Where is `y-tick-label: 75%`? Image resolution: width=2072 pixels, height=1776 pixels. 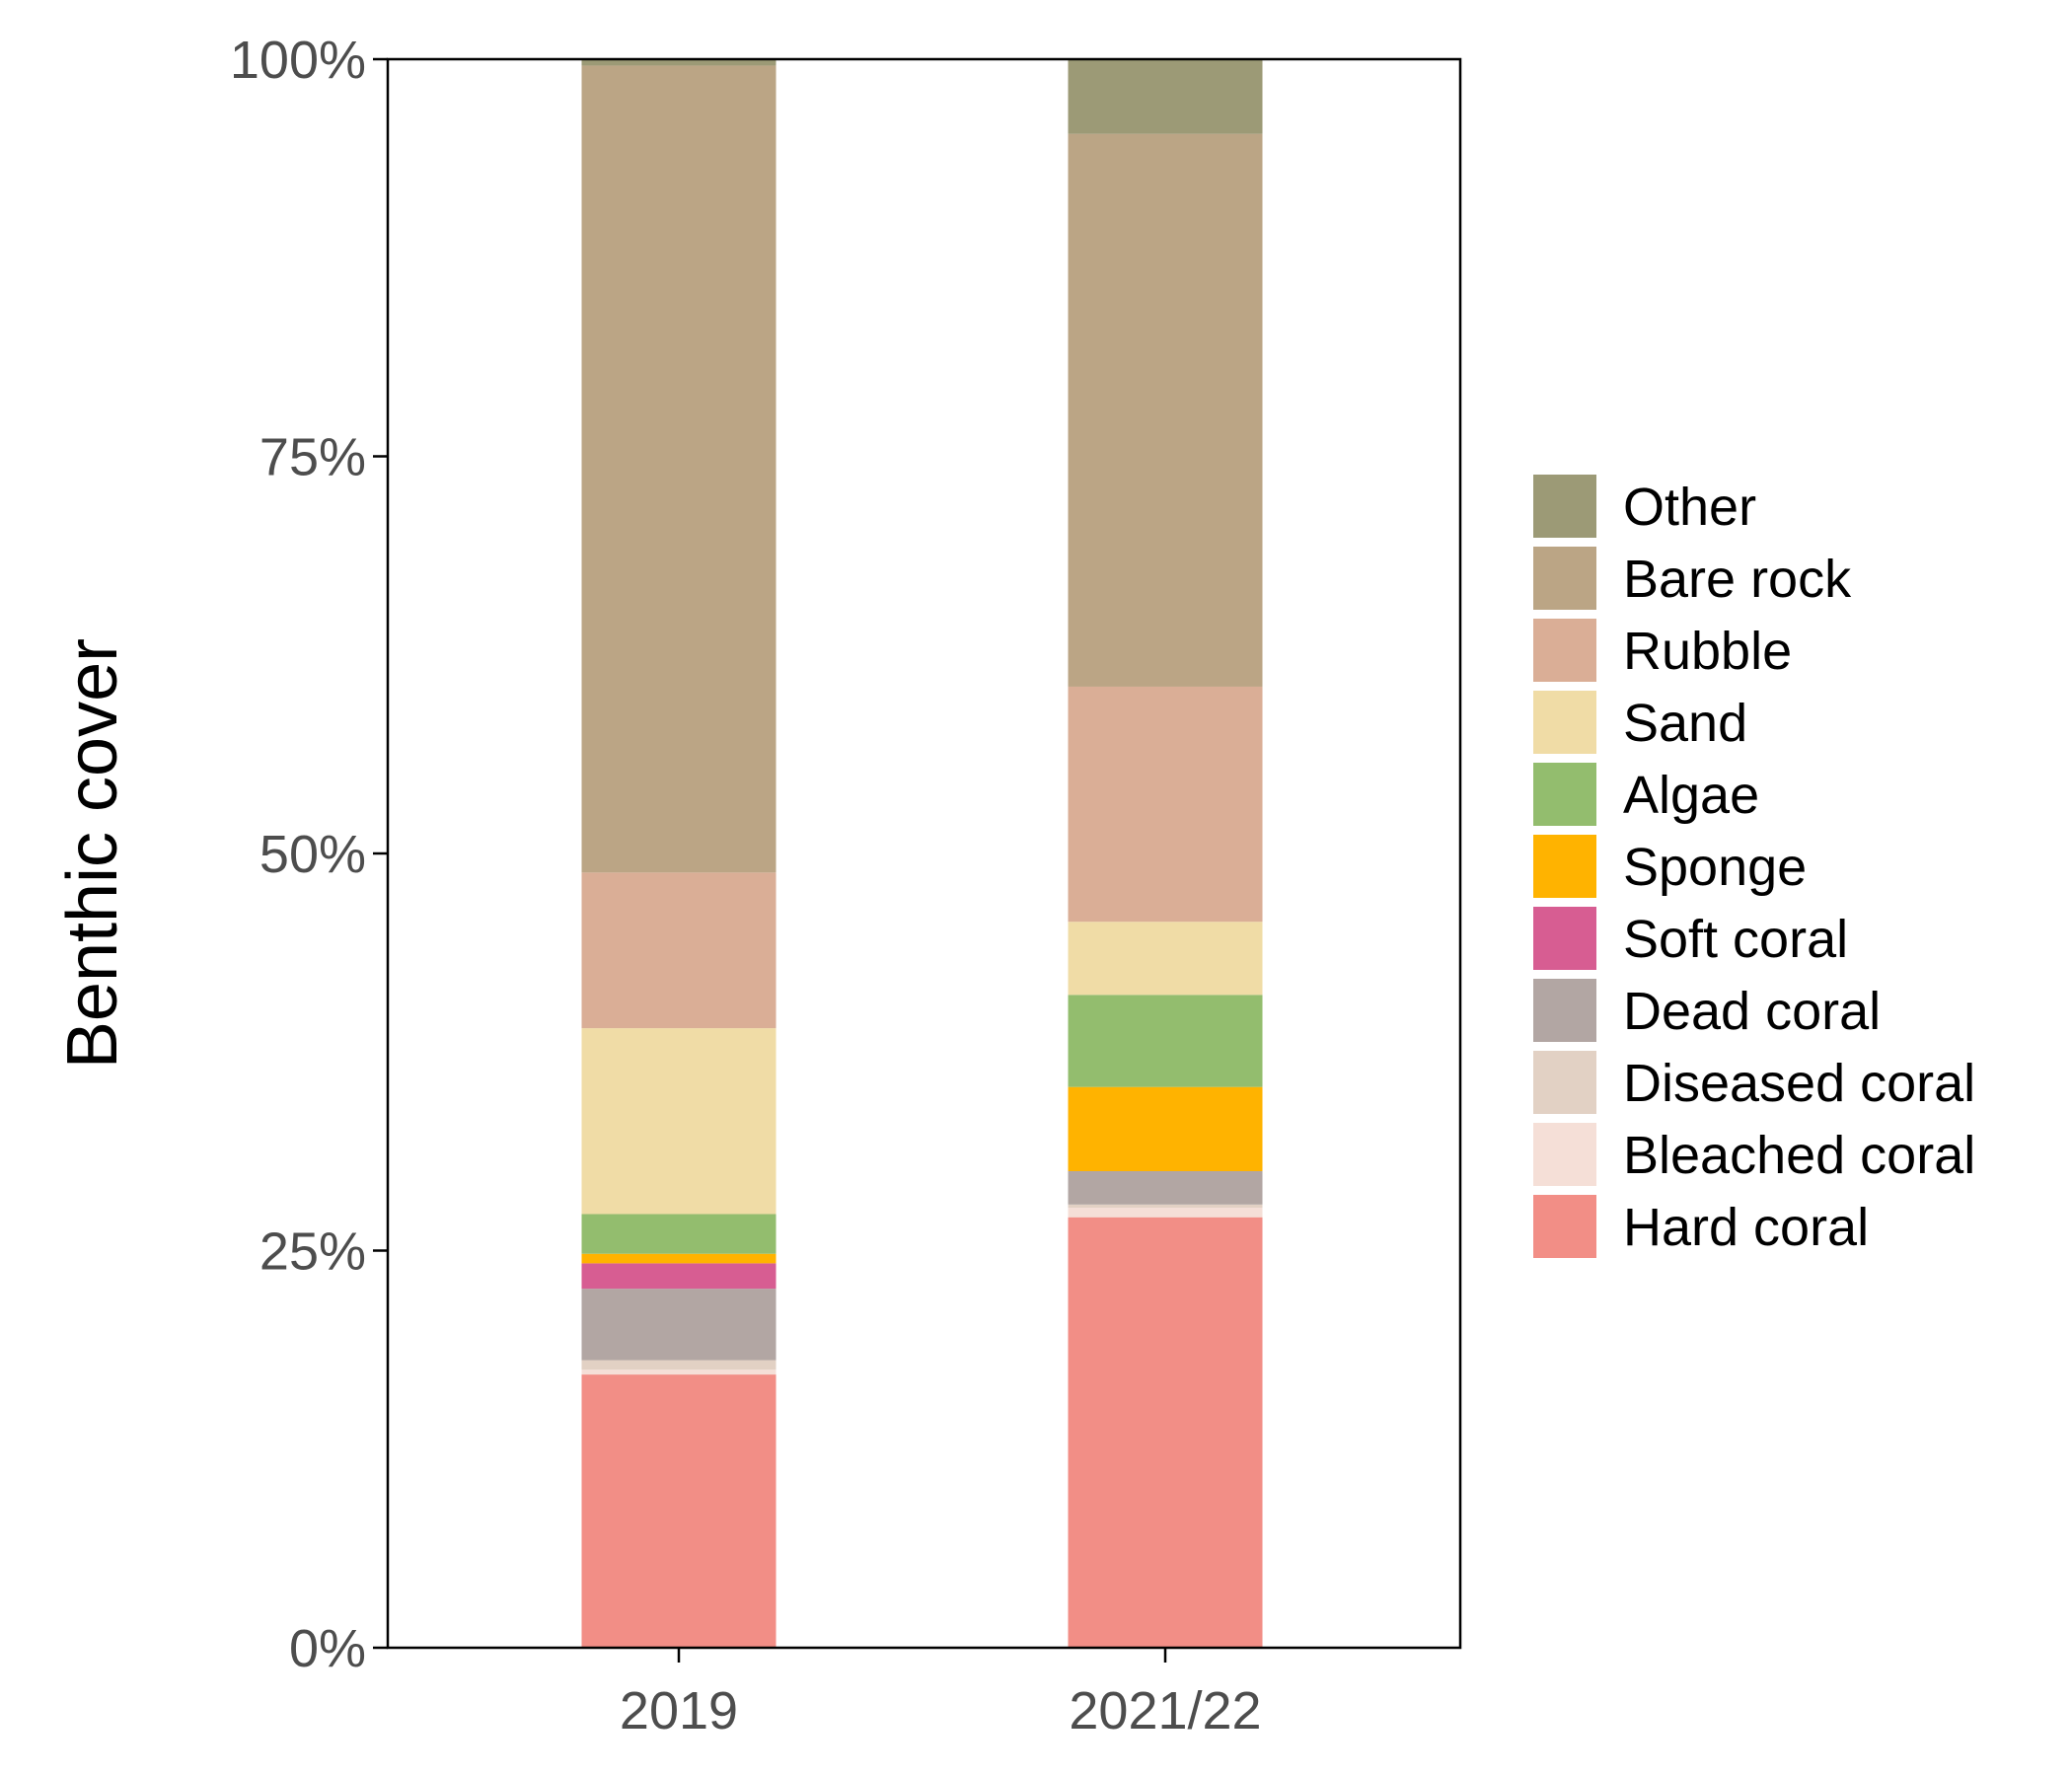 y-tick-label: 75% is located at coordinates (313, 457).